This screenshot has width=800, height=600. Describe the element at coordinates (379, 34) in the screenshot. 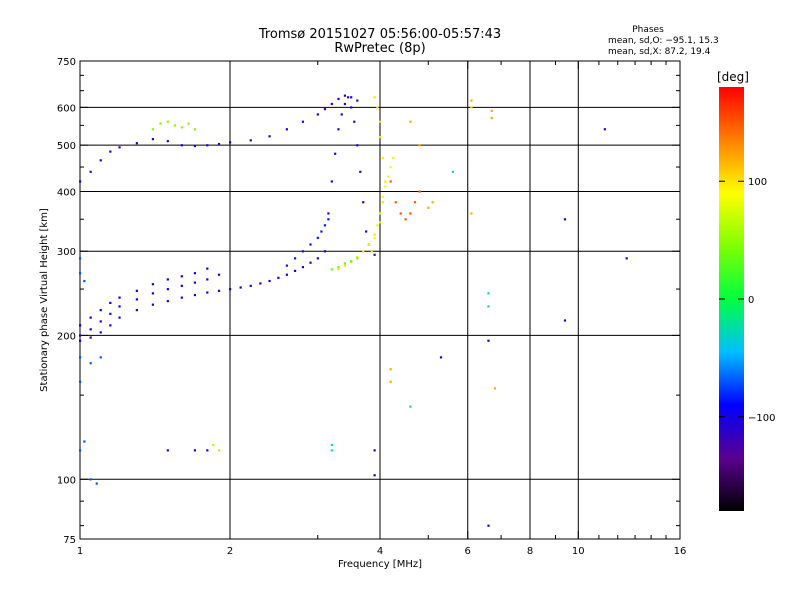

I see `chart-title: Tromsø 20151027 05:56:00-05:57:43` at that location.